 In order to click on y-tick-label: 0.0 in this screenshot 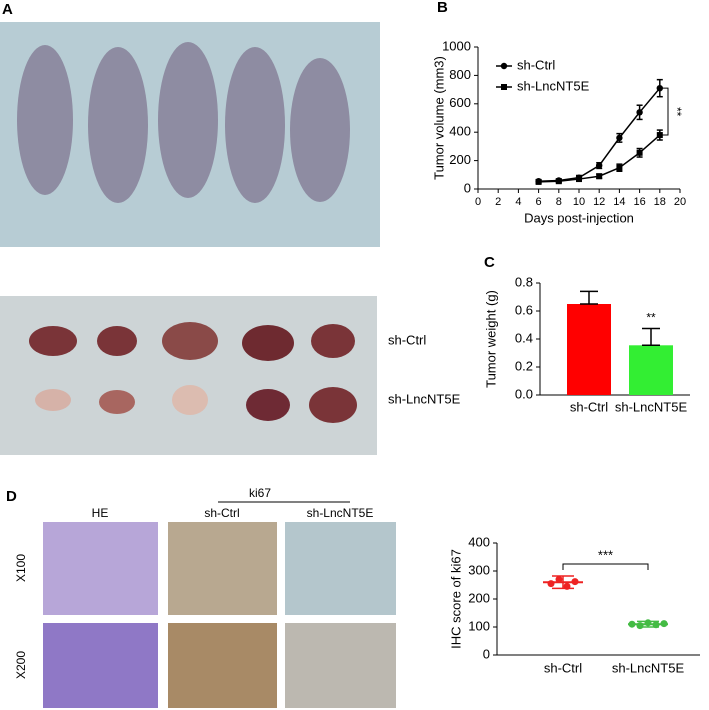, I will do `click(524, 393)`.